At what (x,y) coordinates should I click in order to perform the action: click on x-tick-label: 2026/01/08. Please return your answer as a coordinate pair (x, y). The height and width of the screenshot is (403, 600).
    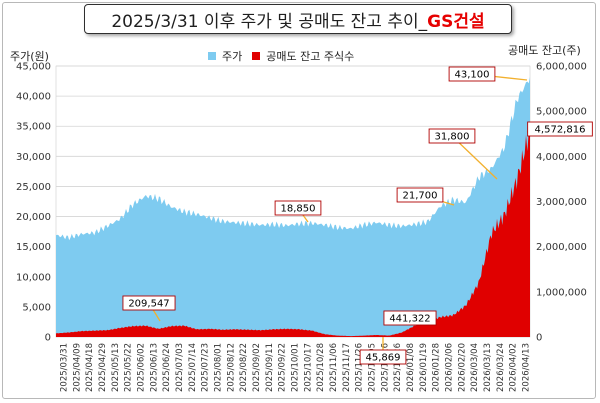
    Looking at the image, I should click on (411, 367).